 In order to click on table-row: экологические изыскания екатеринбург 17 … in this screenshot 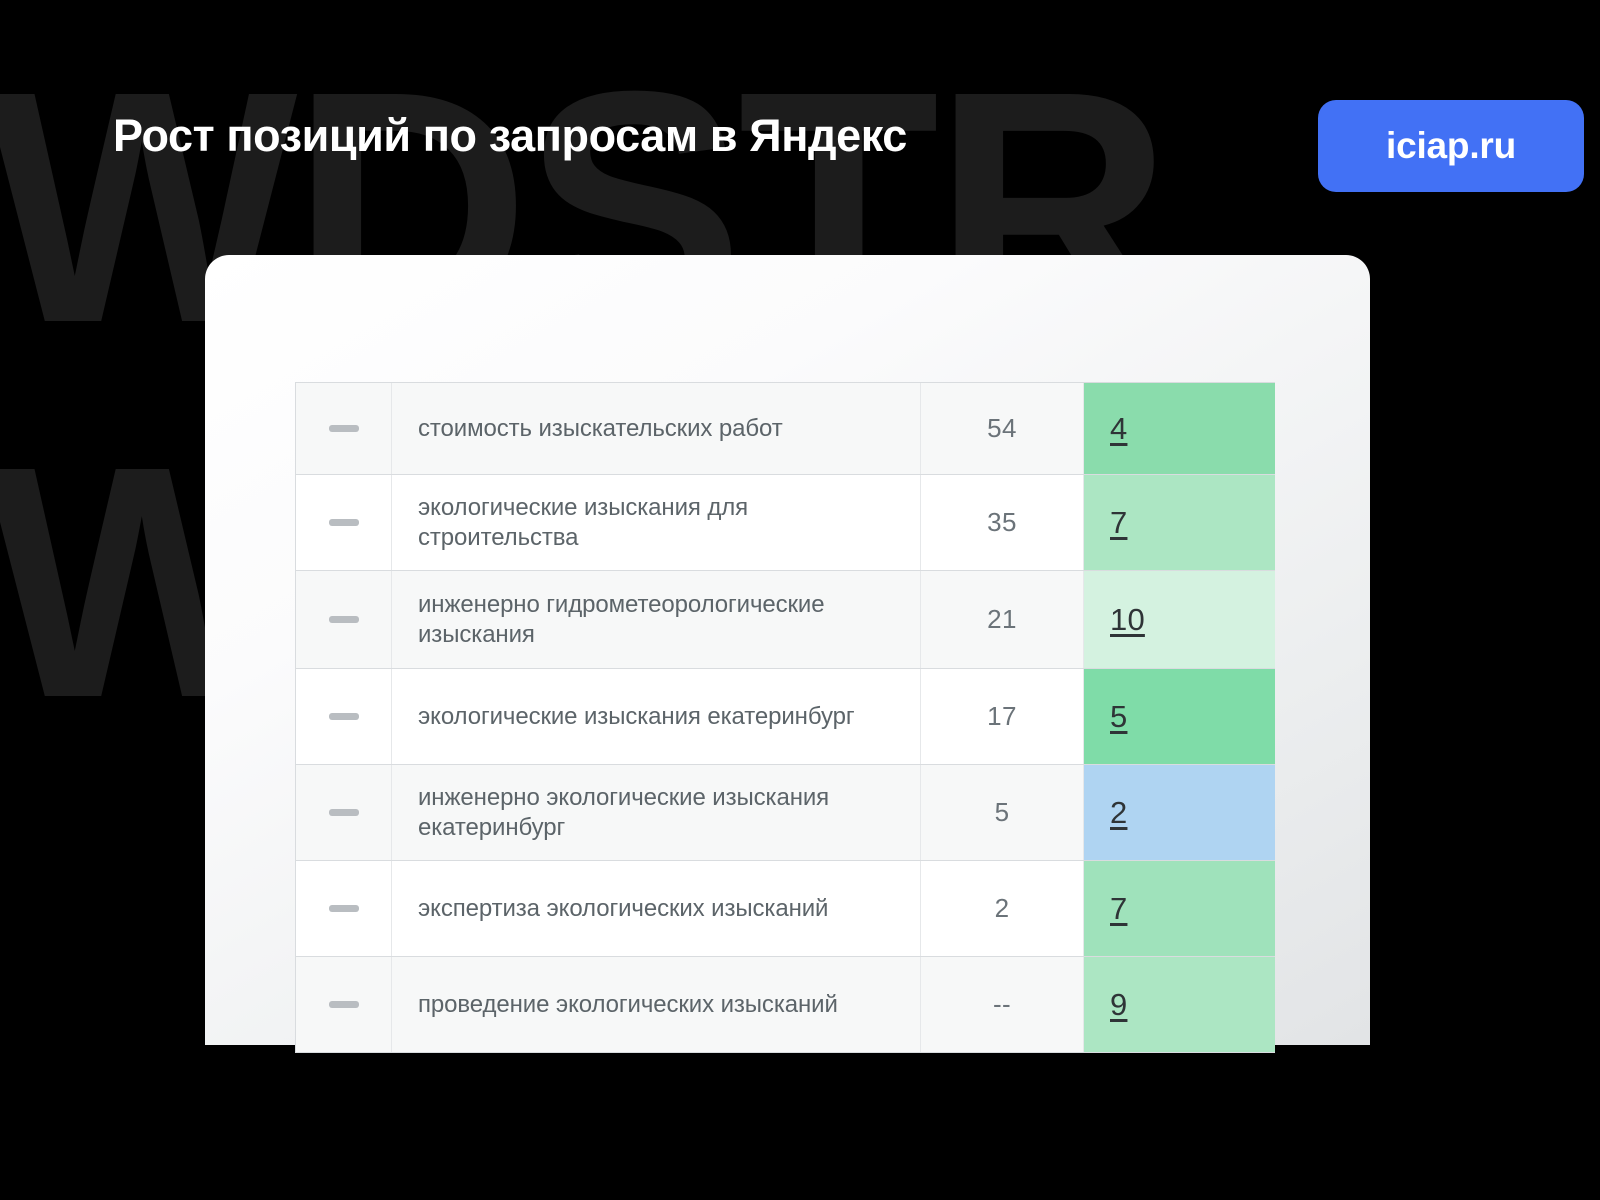, I will do `click(785, 717)`.